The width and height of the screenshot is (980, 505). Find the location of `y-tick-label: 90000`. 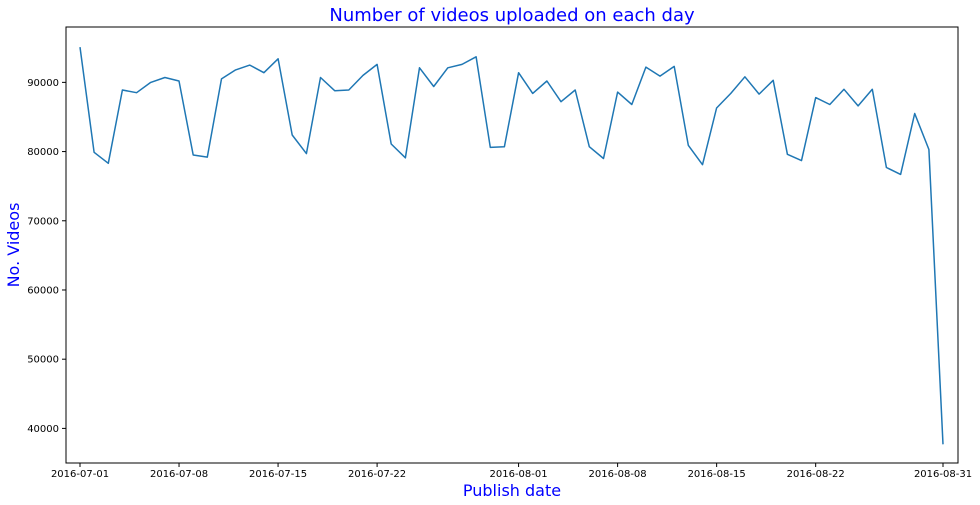

y-tick-label: 90000 is located at coordinates (43, 83).